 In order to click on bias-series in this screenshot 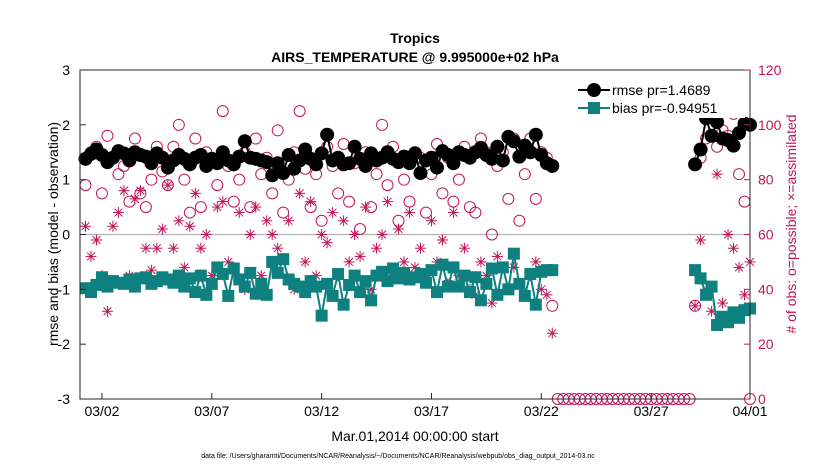, I will do `click(417, 289)`.